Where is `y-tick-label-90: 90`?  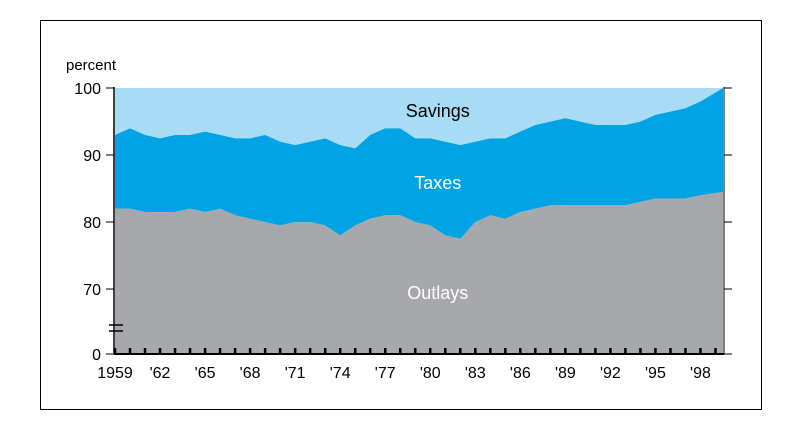 y-tick-label-90: 90 is located at coordinates (92, 156).